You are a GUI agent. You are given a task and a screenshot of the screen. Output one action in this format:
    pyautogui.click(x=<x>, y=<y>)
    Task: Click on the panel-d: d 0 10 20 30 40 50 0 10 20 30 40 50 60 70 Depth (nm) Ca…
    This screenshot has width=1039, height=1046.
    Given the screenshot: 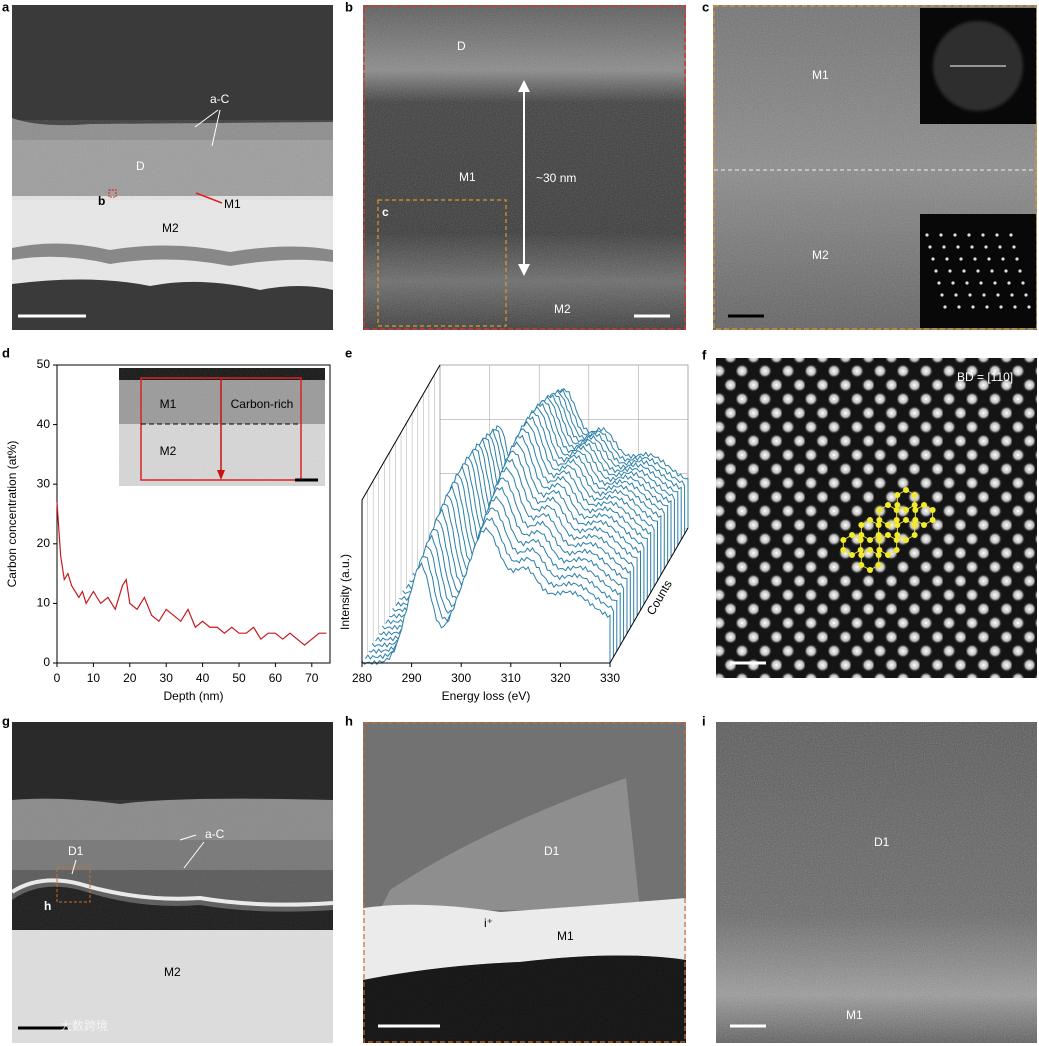 What is the action you would take?
    pyautogui.click(x=166, y=524)
    